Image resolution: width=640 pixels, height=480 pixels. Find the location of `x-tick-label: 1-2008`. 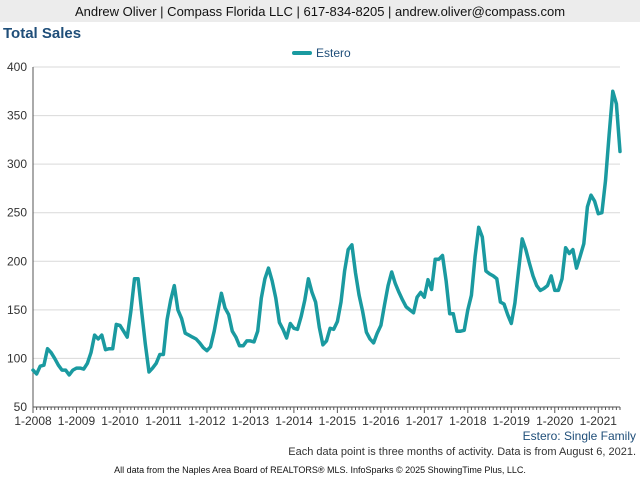

x-tick-label: 1-2008 is located at coordinates (33, 421).